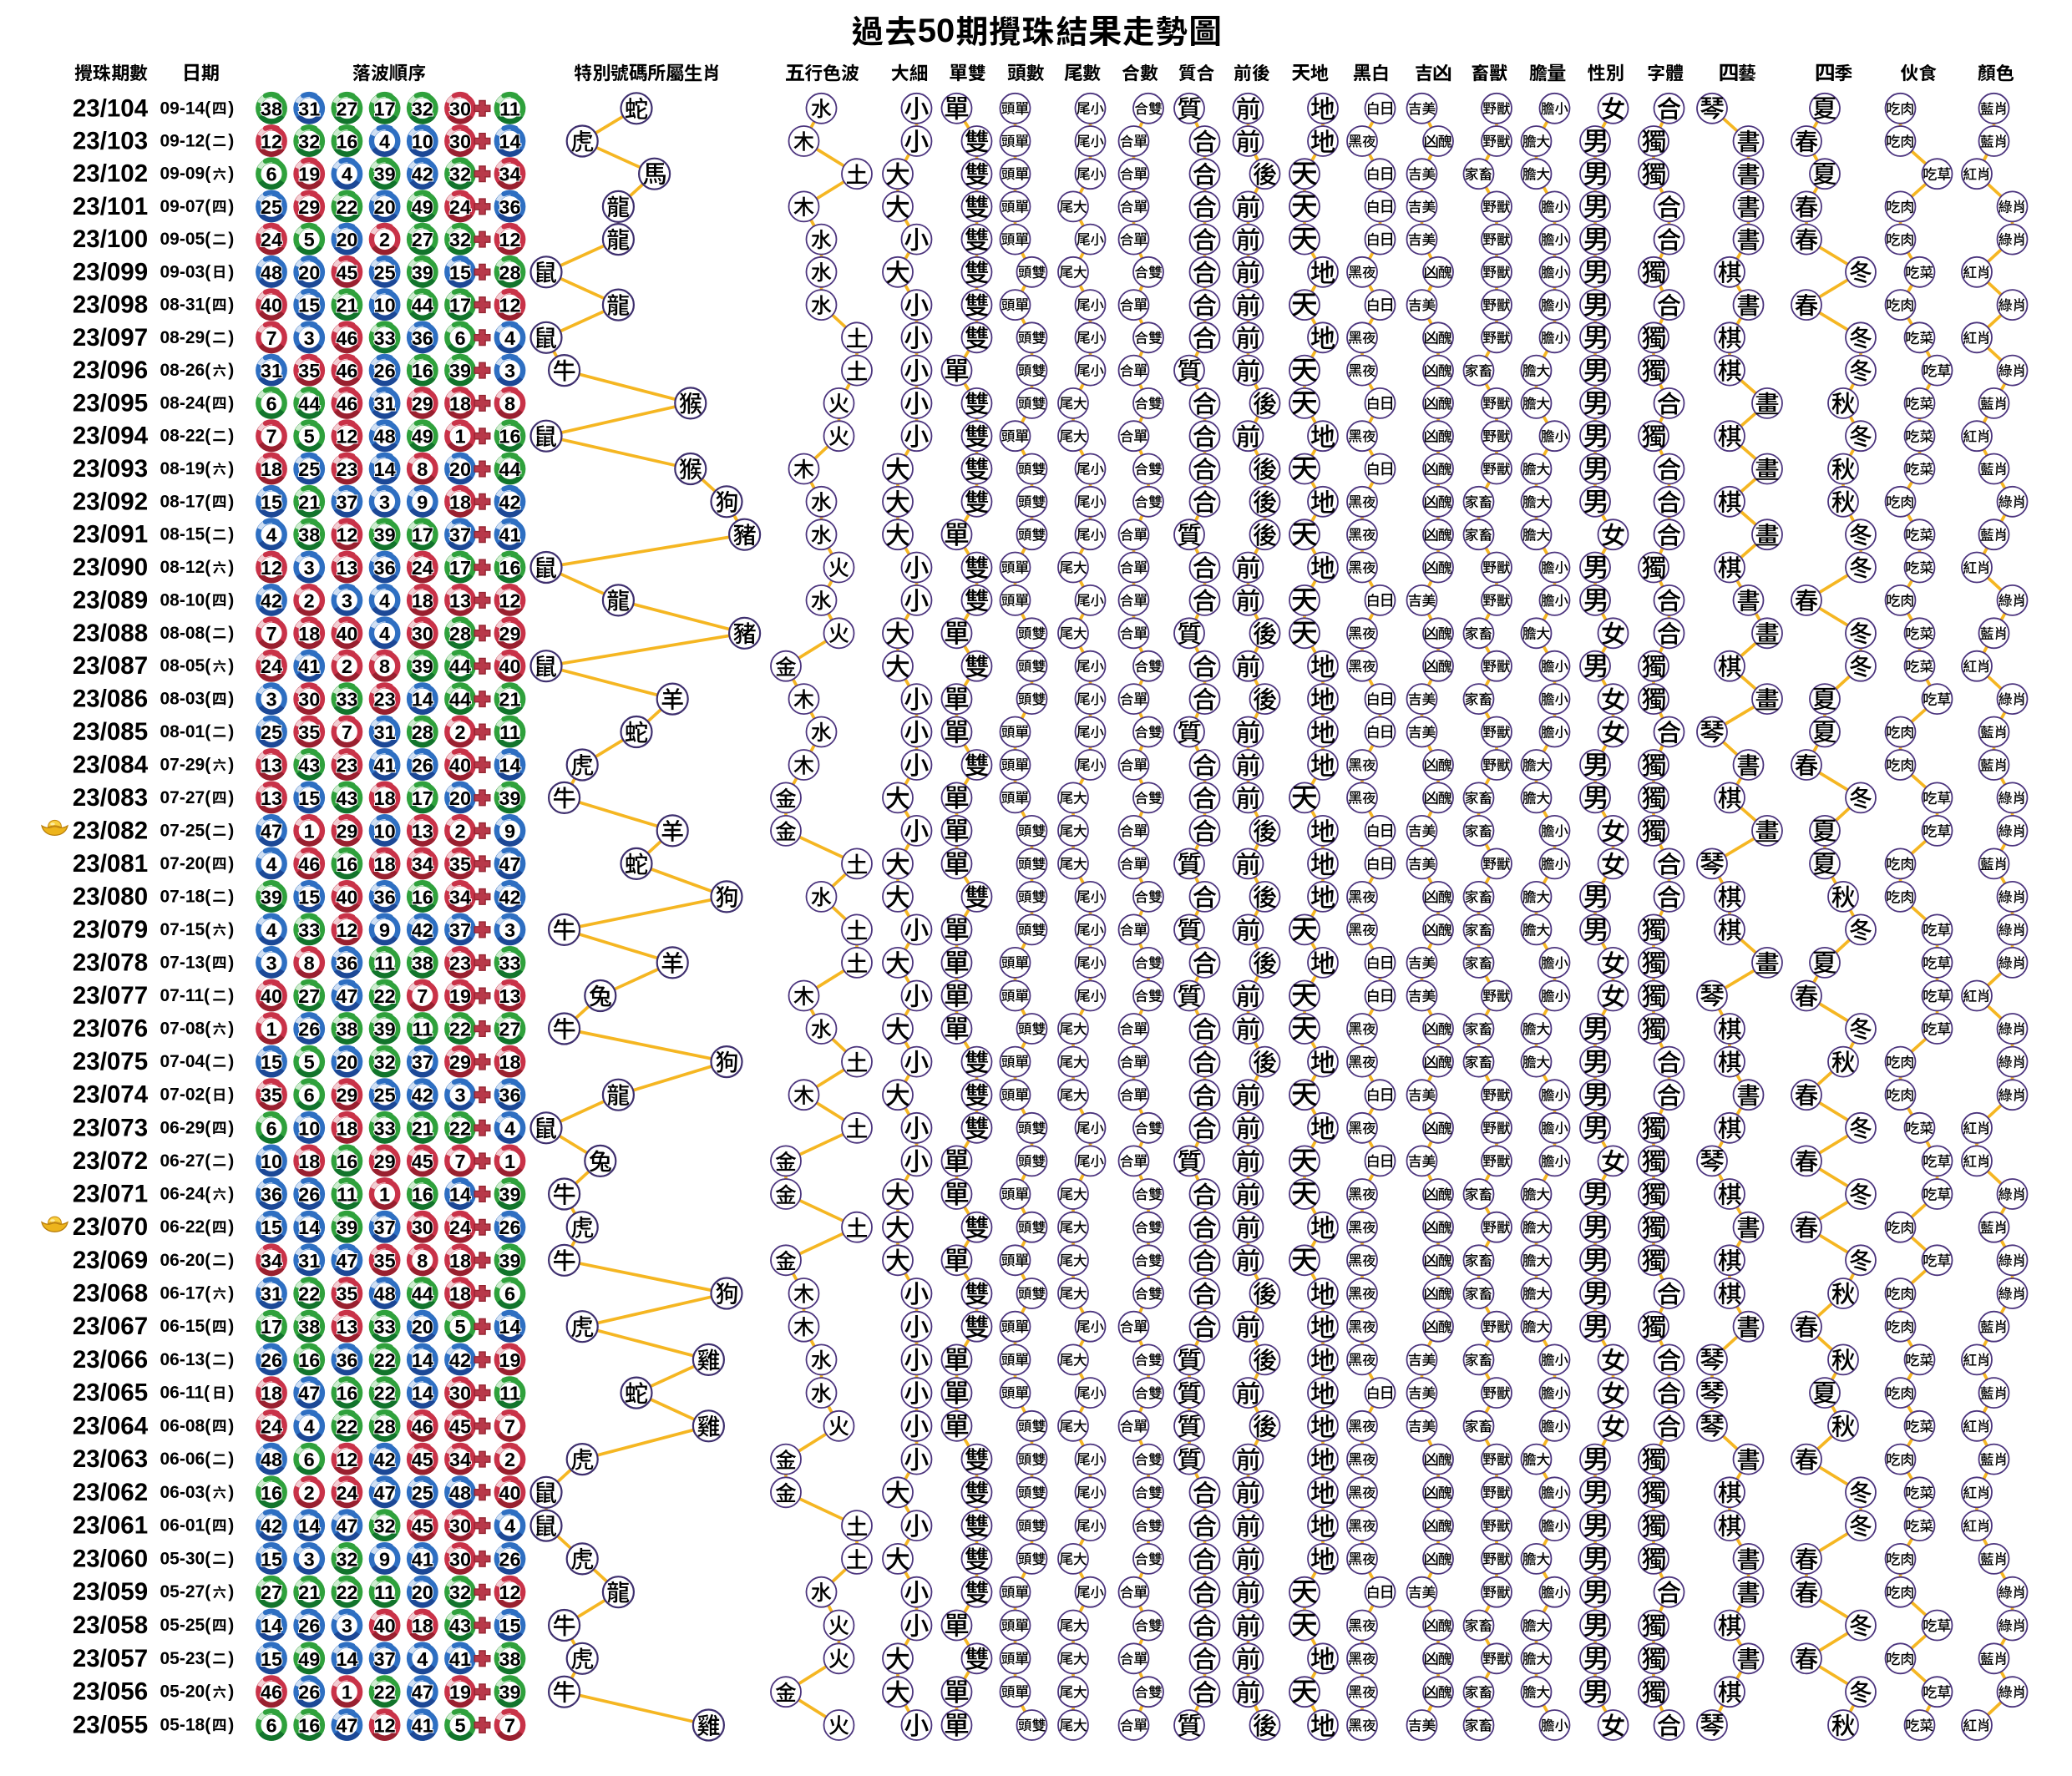 The height and width of the screenshot is (1776, 2072). I want to click on svg-text: 38, so click(309, 535).